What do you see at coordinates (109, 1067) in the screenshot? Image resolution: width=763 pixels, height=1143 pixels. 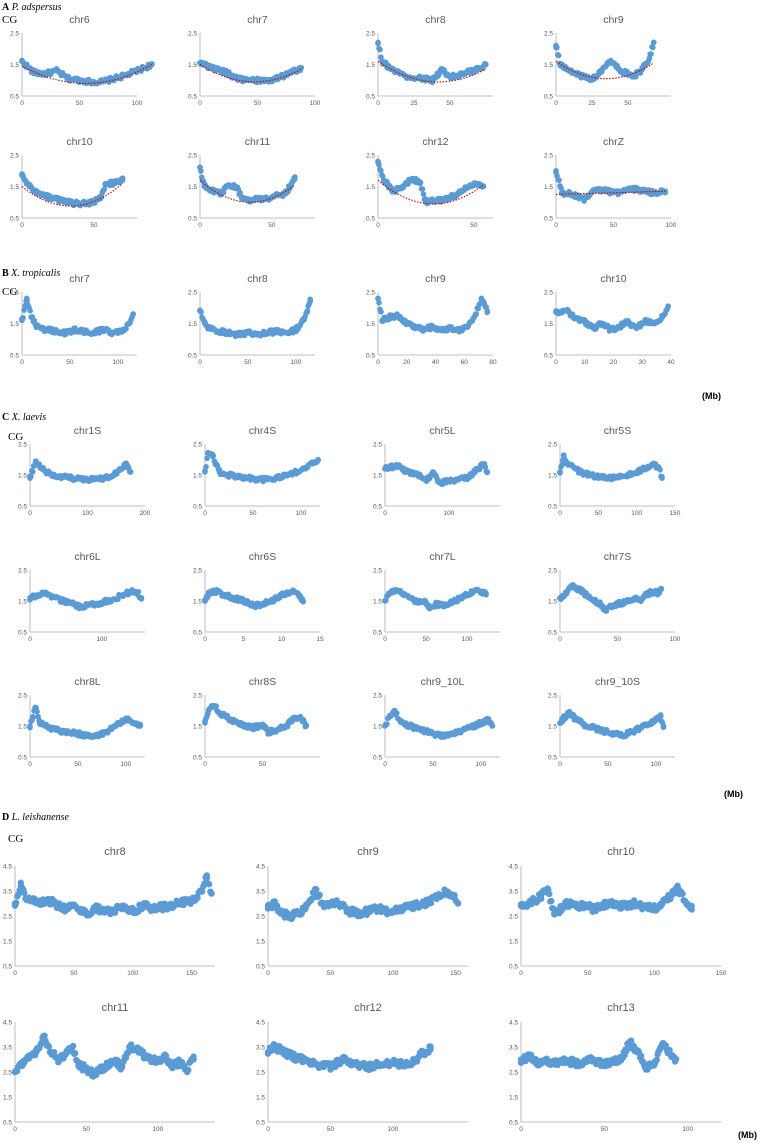 I see `chart-panel-chr11: chr11 0.5 1.5 2.5 3.5 4.5 0 50 100` at bounding box center [109, 1067].